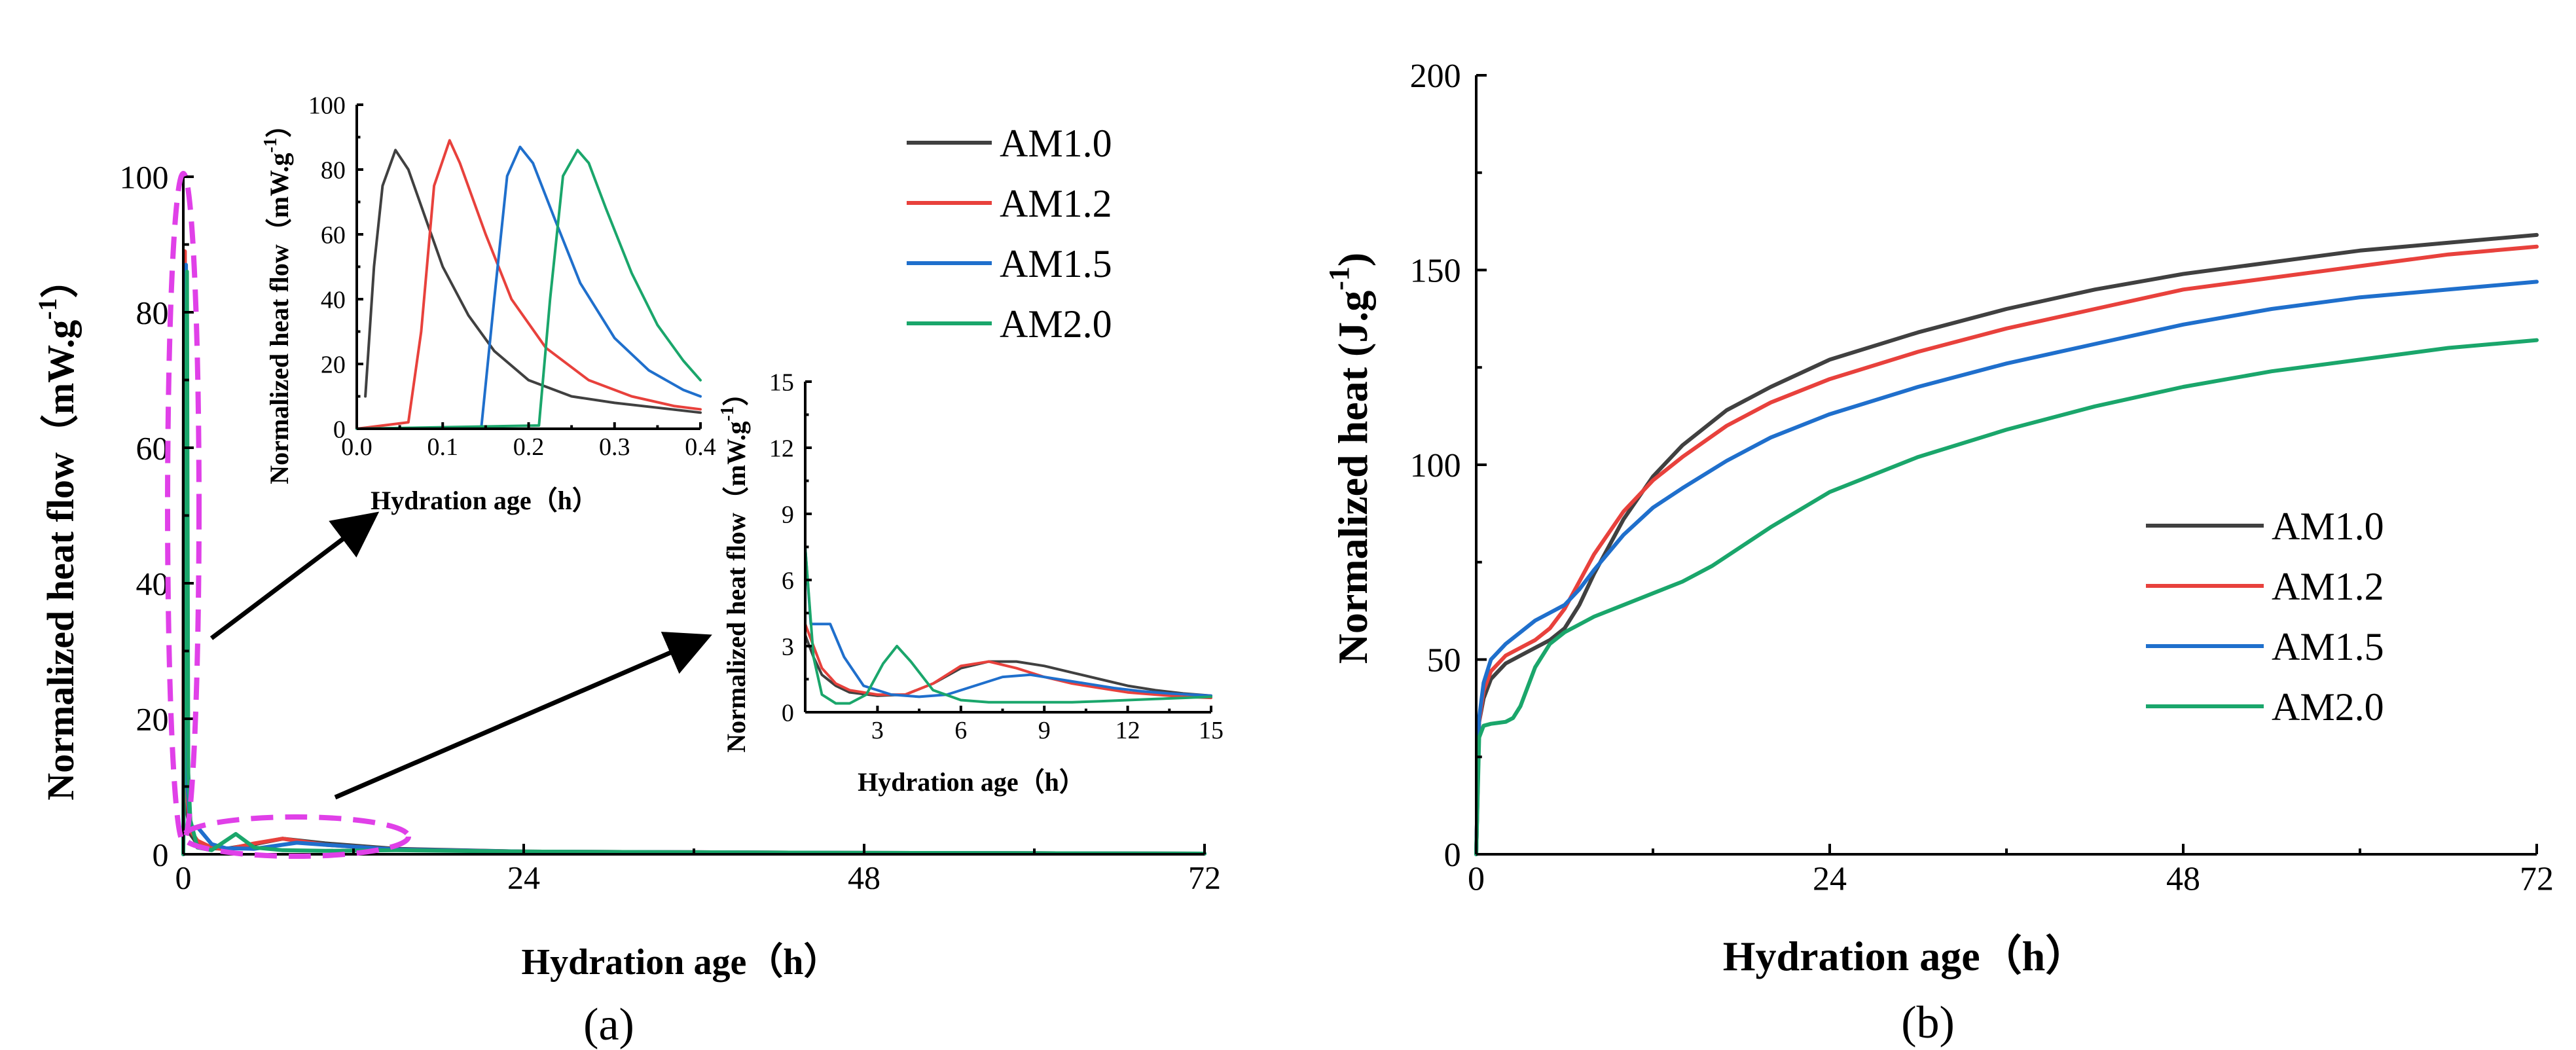 This screenshot has width=2576, height=1050. I want to click on panel-b-legend: AM1.0 AM1.2 AM1.5 AM2.0, so click(2265, 617).